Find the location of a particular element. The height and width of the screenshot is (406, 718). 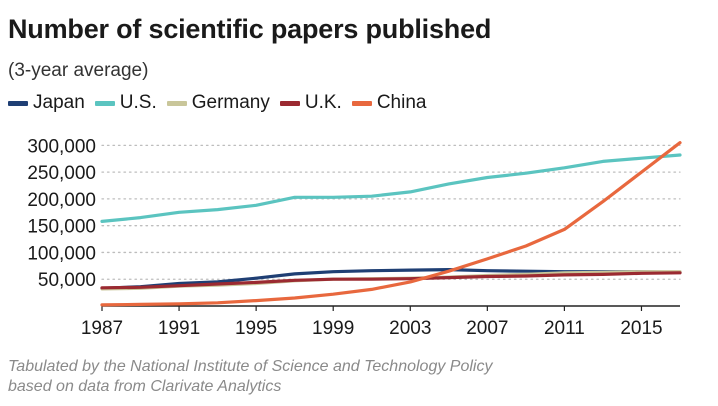

source-line-2: based on data from Clarivate Analytics is located at coordinates (145, 386).